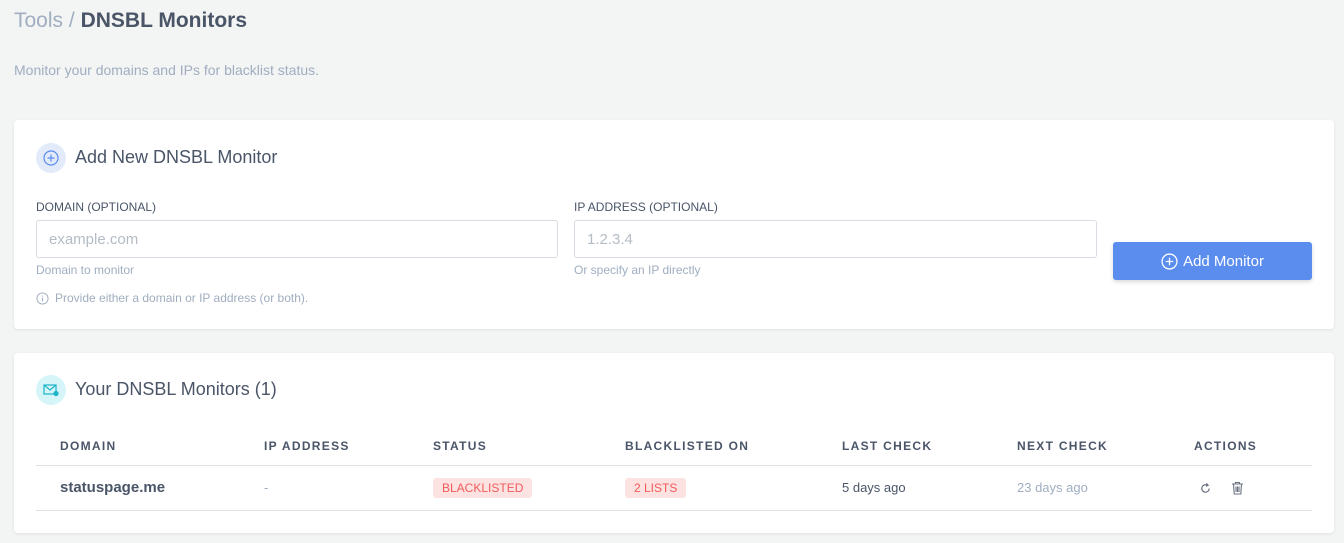 This screenshot has height=543, width=1344. I want to click on info-icon, so click(42, 298).